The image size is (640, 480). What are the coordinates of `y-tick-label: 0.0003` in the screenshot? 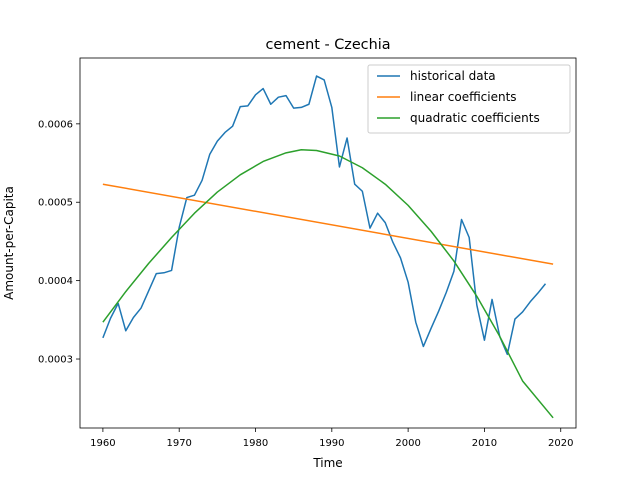 It's located at (55, 360).